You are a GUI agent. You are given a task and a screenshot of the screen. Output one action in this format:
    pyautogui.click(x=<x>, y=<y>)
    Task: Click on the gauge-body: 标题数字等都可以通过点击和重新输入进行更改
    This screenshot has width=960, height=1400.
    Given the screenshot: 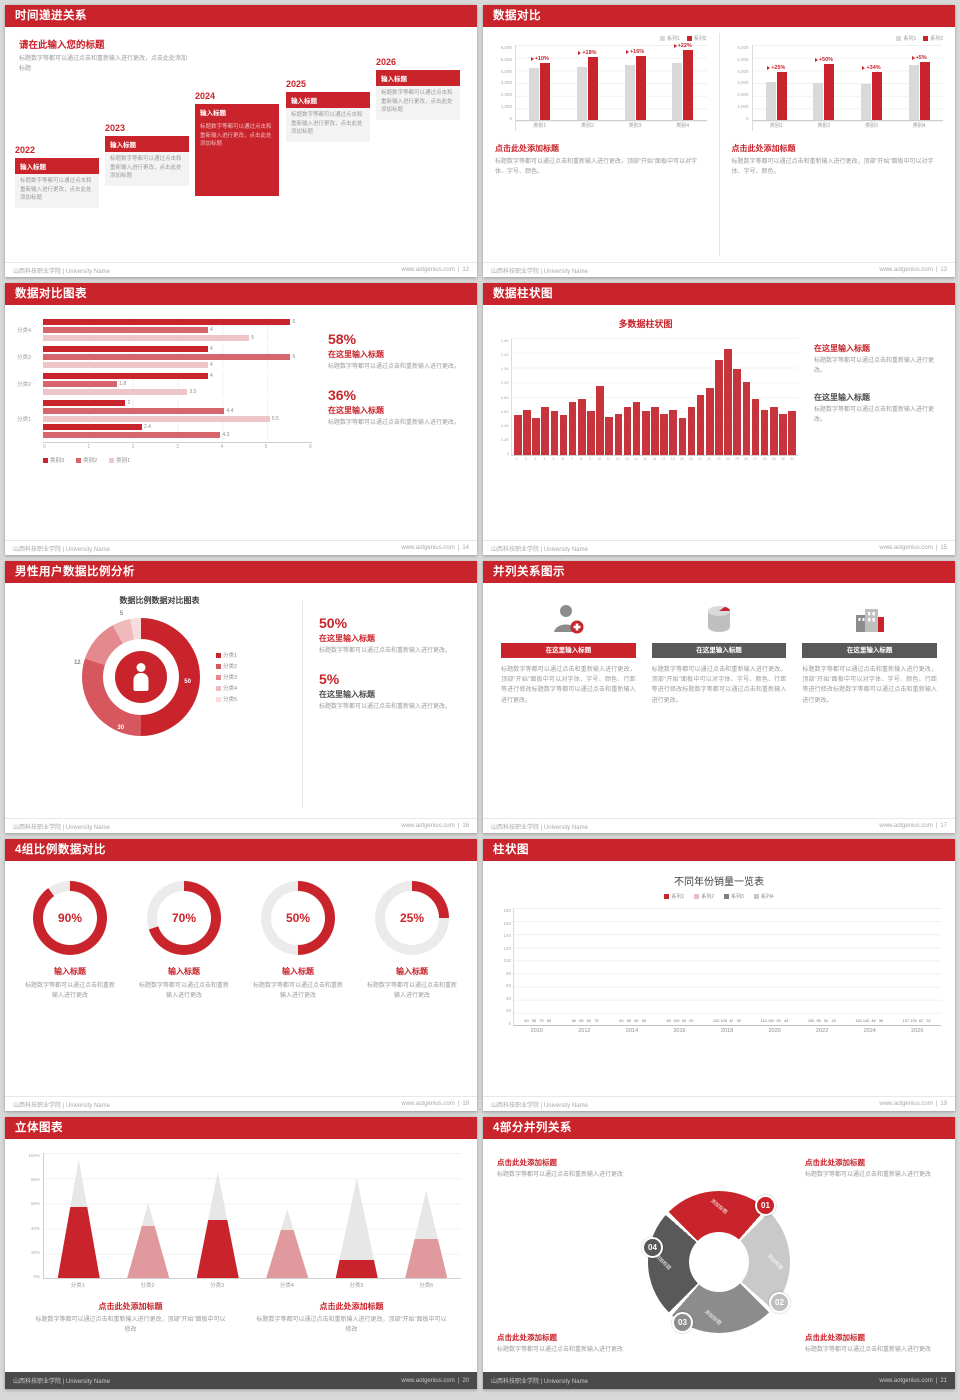 What is the action you would take?
    pyautogui.click(x=411, y=991)
    